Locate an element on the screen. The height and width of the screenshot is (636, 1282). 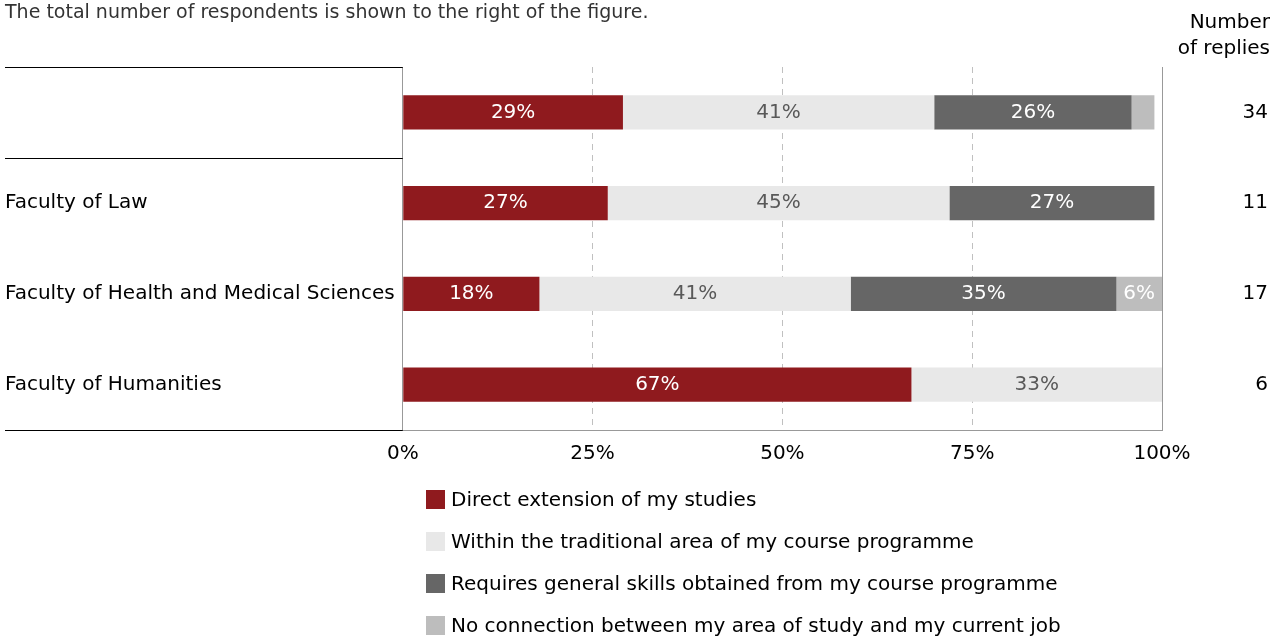
legend-label: Within the traditional area of my course programme is located at coordinates (712, 541).